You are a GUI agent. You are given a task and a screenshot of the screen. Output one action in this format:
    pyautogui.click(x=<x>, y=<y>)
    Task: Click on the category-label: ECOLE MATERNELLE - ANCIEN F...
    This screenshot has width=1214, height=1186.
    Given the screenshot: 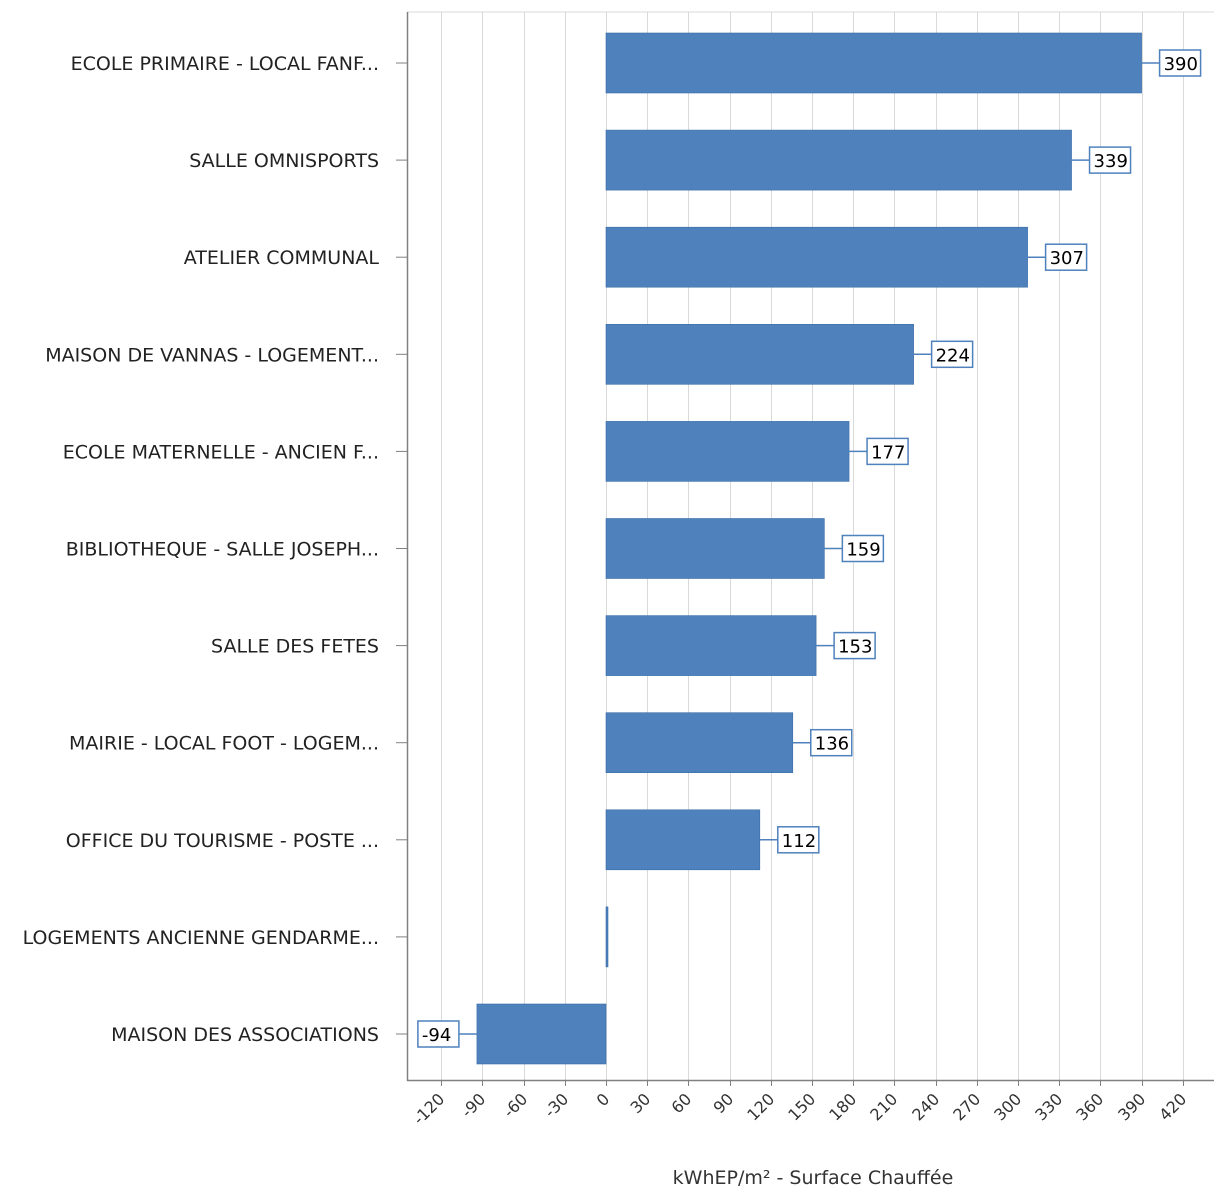 What is the action you would take?
    pyautogui.click(x=221, y=452)
    